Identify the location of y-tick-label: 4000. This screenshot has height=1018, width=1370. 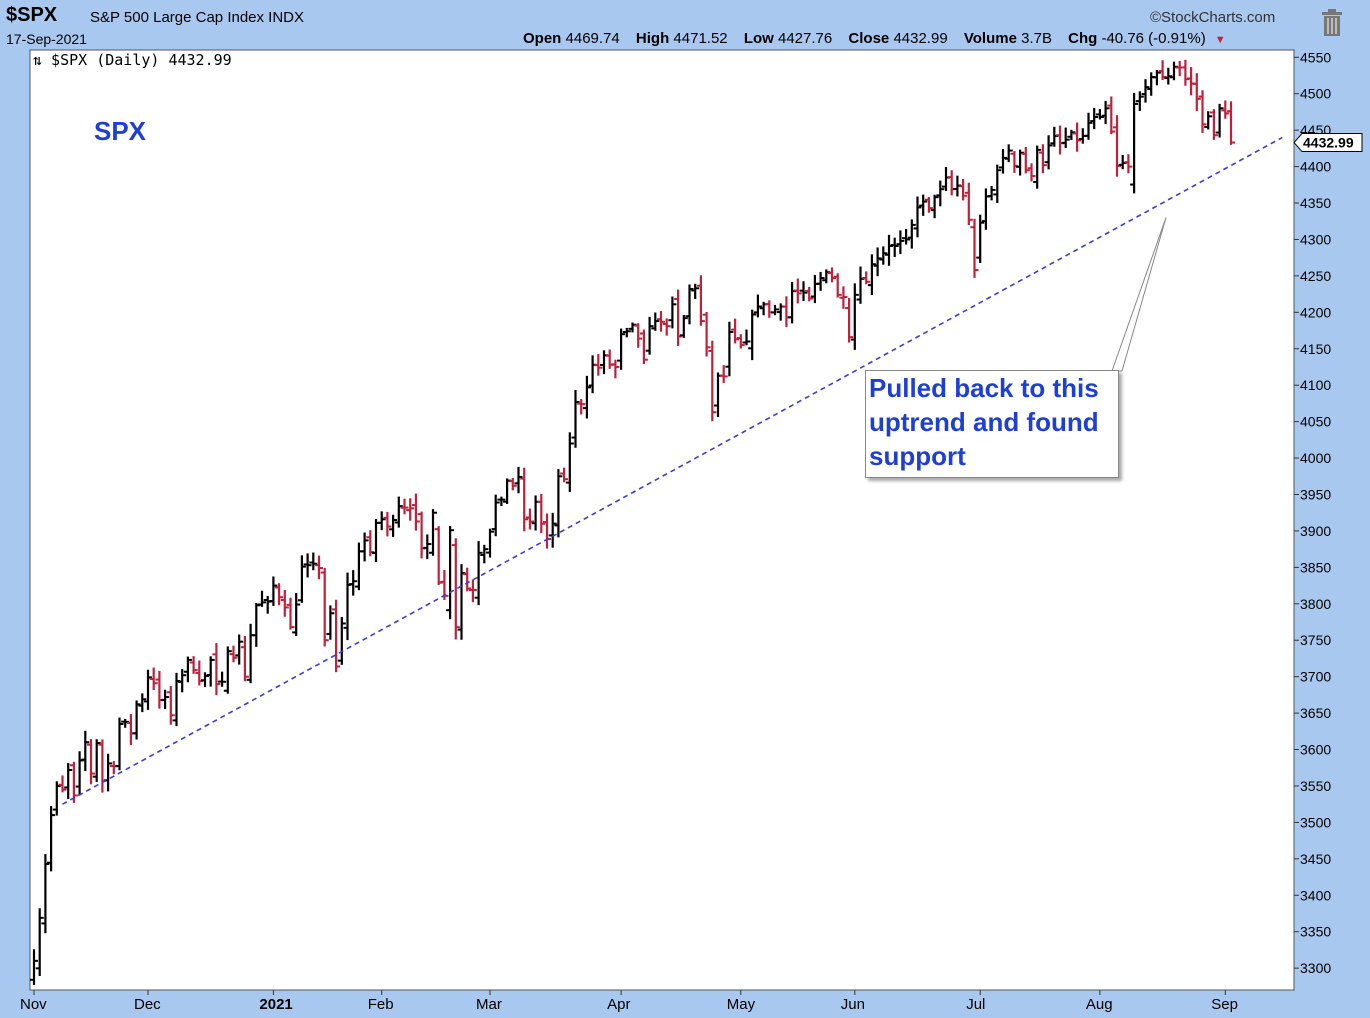
(1315, 458).